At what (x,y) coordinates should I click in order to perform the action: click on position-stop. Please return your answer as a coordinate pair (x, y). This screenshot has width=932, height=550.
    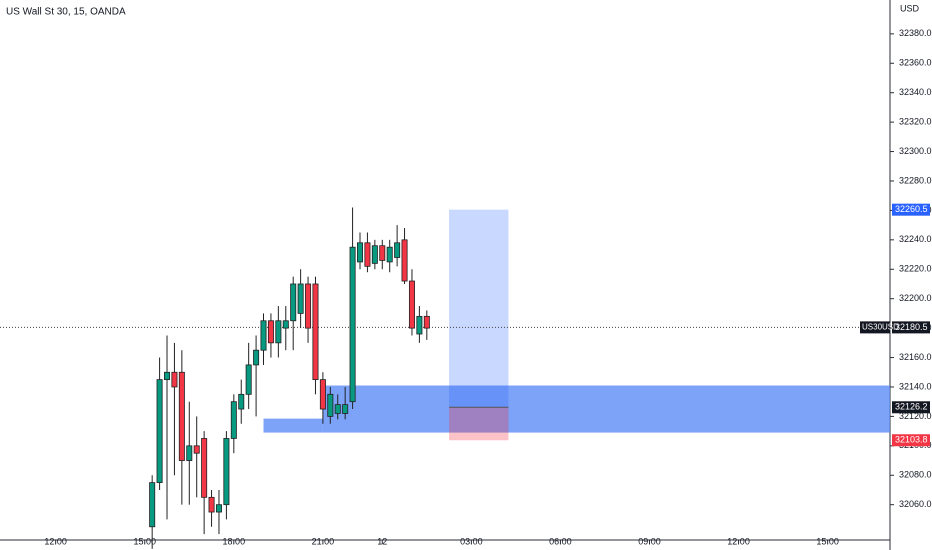
    Looking at the image, I should click on (479, 424).